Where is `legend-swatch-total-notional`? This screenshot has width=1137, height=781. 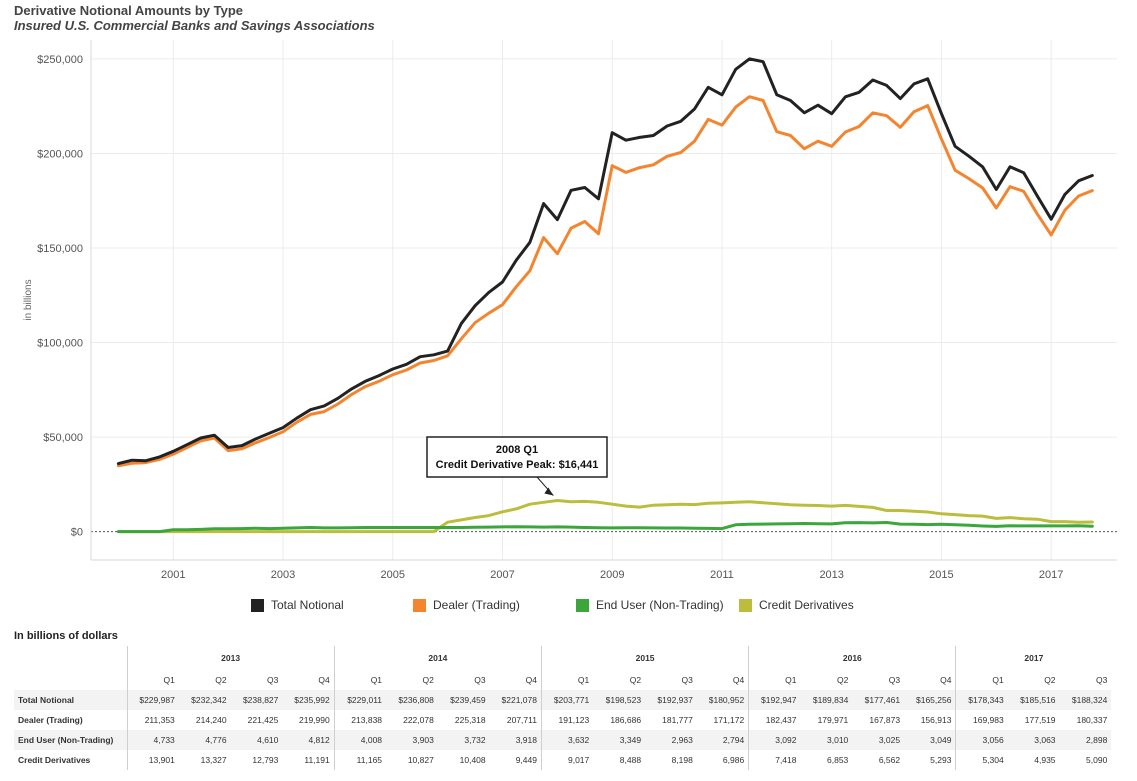
legend-swatch-total-notional is located at coordinates (257, 605).